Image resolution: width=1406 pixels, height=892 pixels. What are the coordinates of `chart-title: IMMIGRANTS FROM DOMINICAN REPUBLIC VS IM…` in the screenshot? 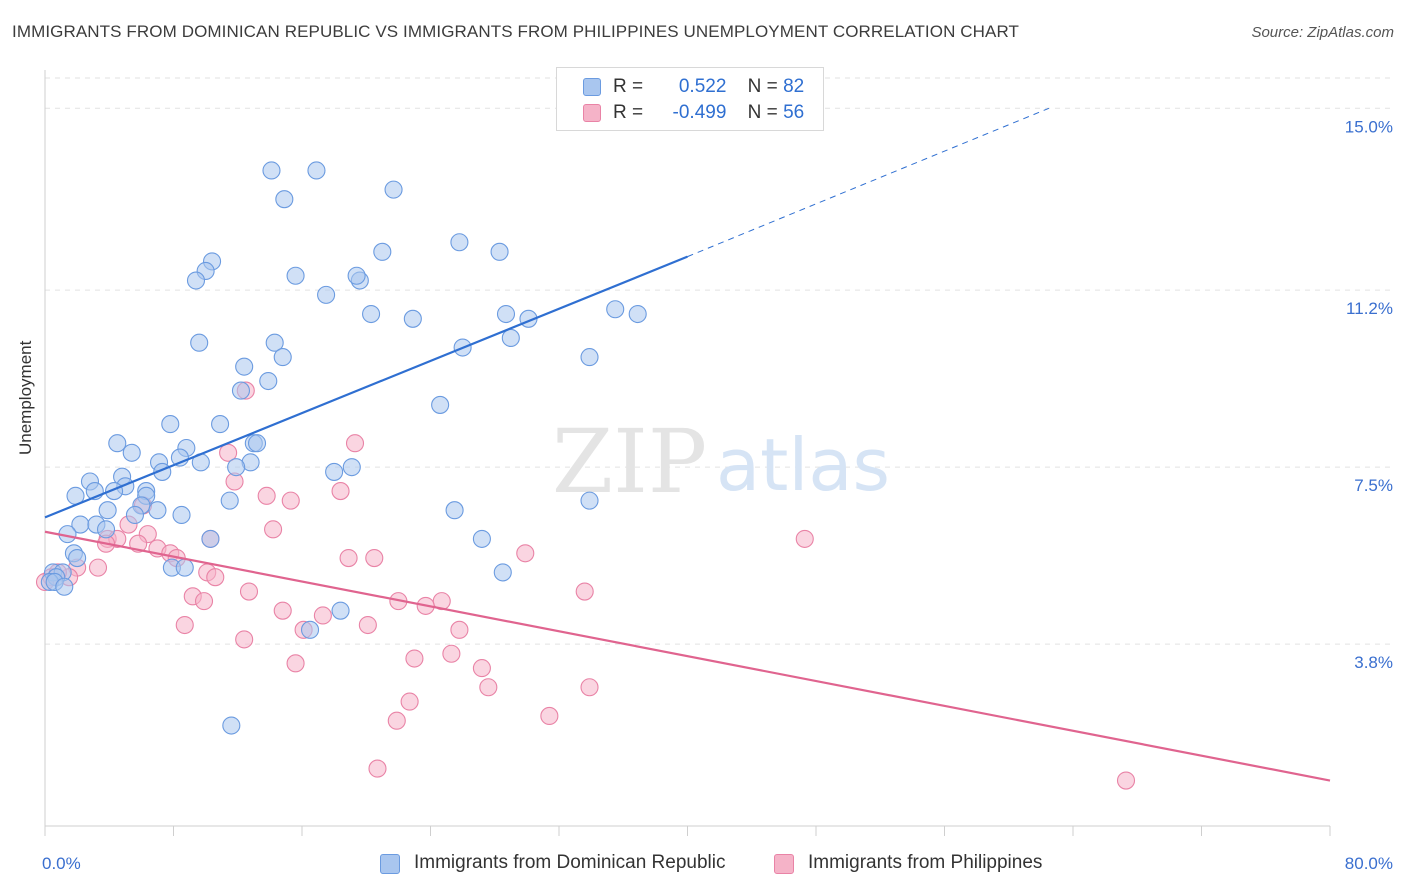 It's located at (516, 31).